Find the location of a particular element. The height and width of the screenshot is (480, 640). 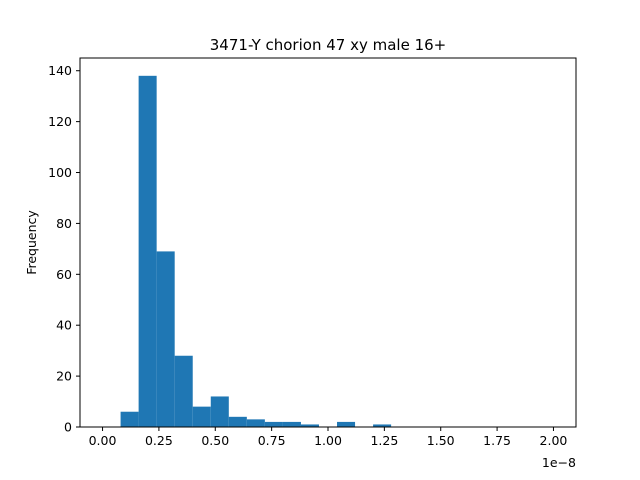

y-tick-label: 60 is located at coordinates (64, 274).